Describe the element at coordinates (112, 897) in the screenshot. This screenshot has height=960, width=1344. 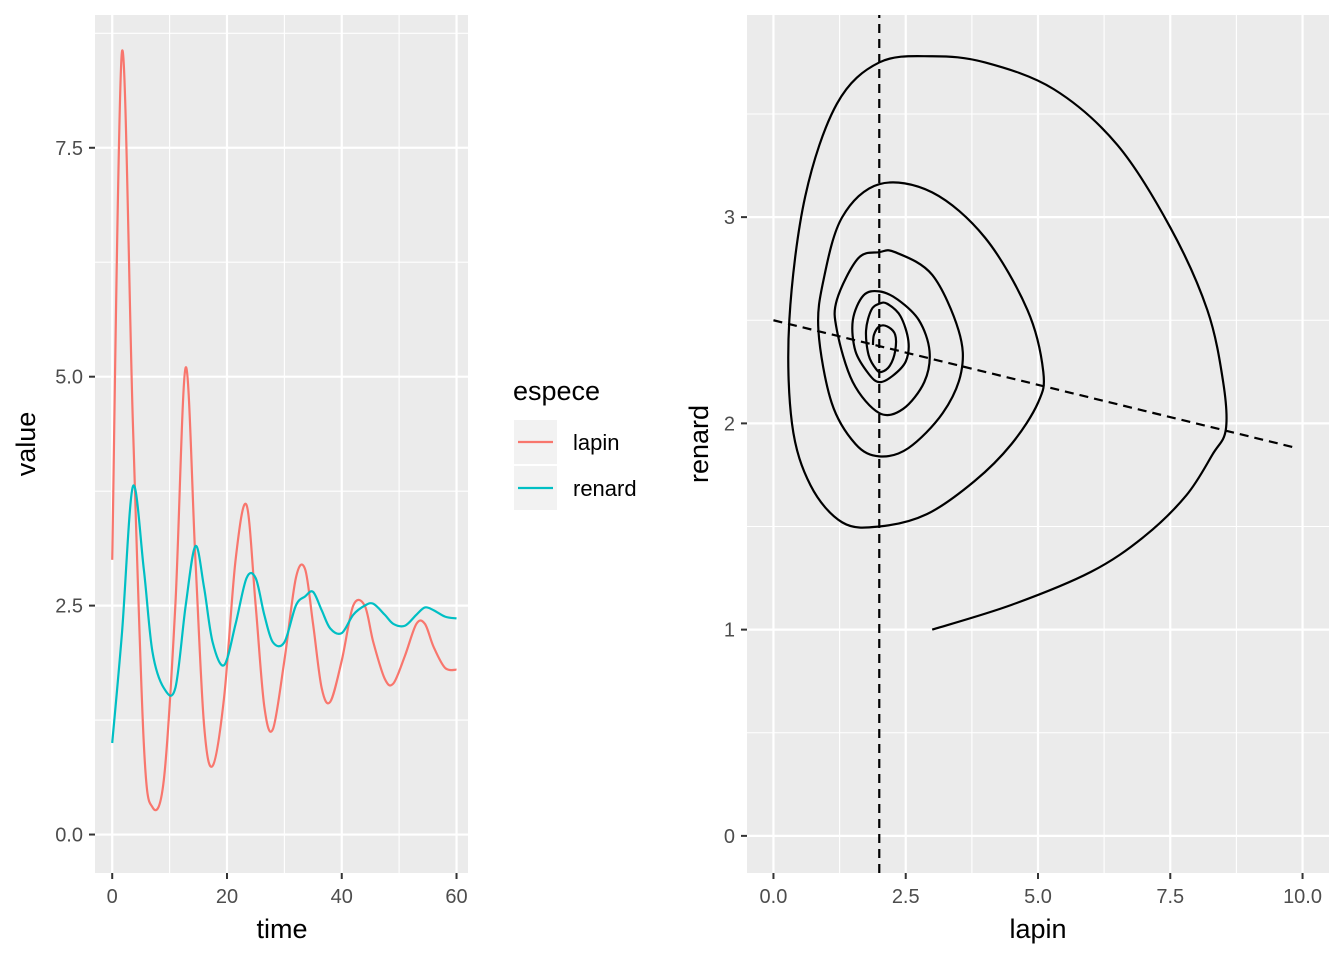
I see `timeseries-x-tick-label: 0` at that location.